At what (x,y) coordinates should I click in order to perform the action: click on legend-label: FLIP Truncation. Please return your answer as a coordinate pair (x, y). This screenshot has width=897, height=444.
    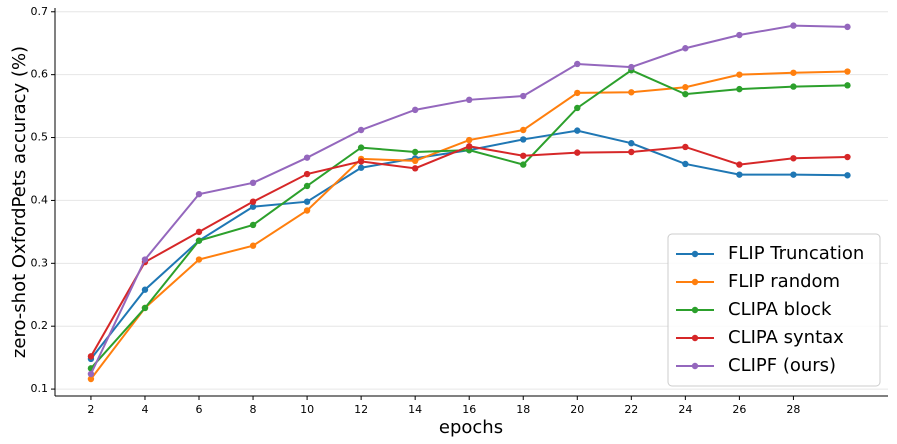
    Looking at the image, I should click on (796, 253).